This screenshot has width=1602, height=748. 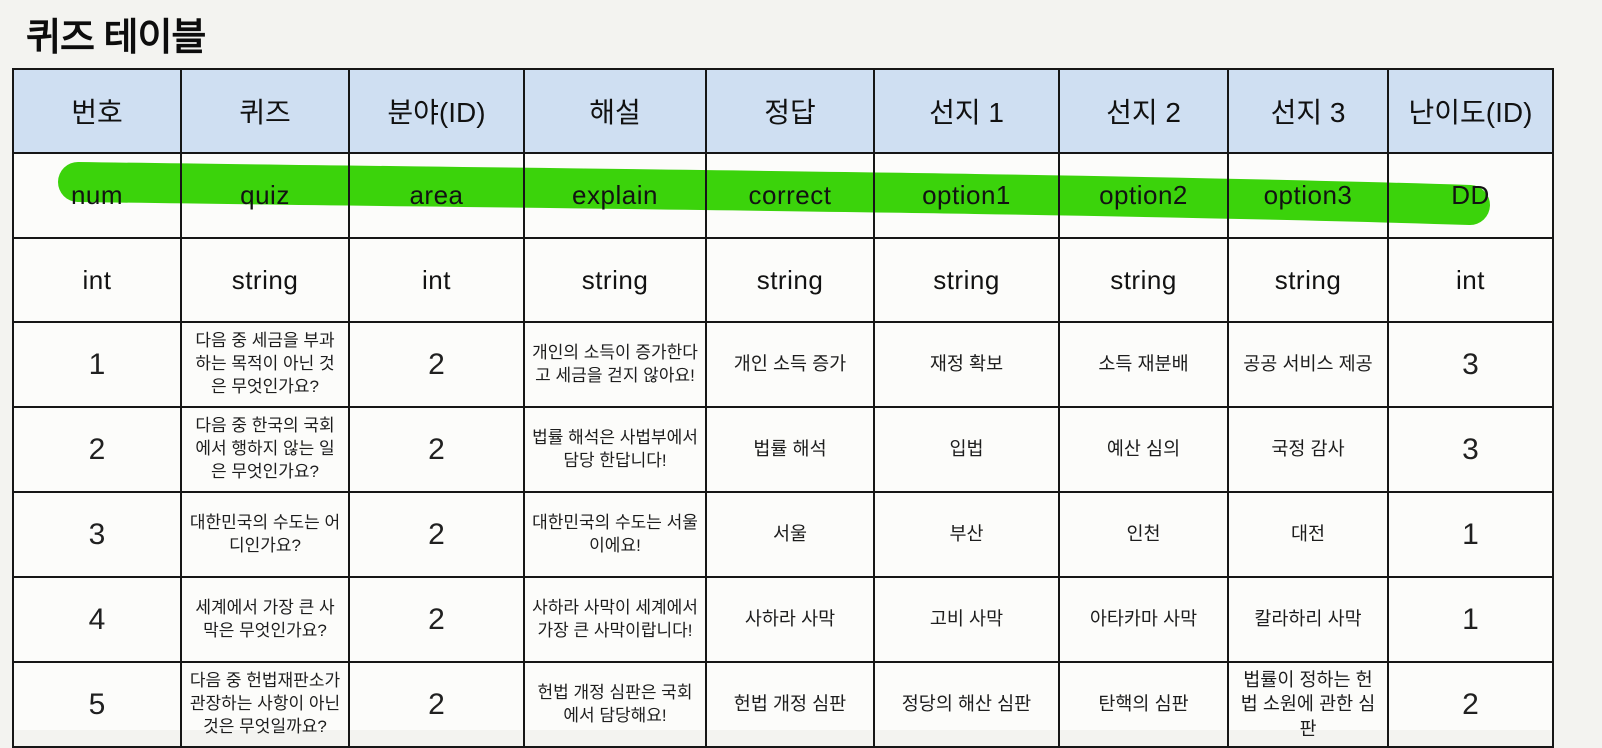 What do you see at coordinates (1470, 111) in the screenshot?
I see `header-difficulty-id: 난이도(ID)` at bounding box center [1470, 111].